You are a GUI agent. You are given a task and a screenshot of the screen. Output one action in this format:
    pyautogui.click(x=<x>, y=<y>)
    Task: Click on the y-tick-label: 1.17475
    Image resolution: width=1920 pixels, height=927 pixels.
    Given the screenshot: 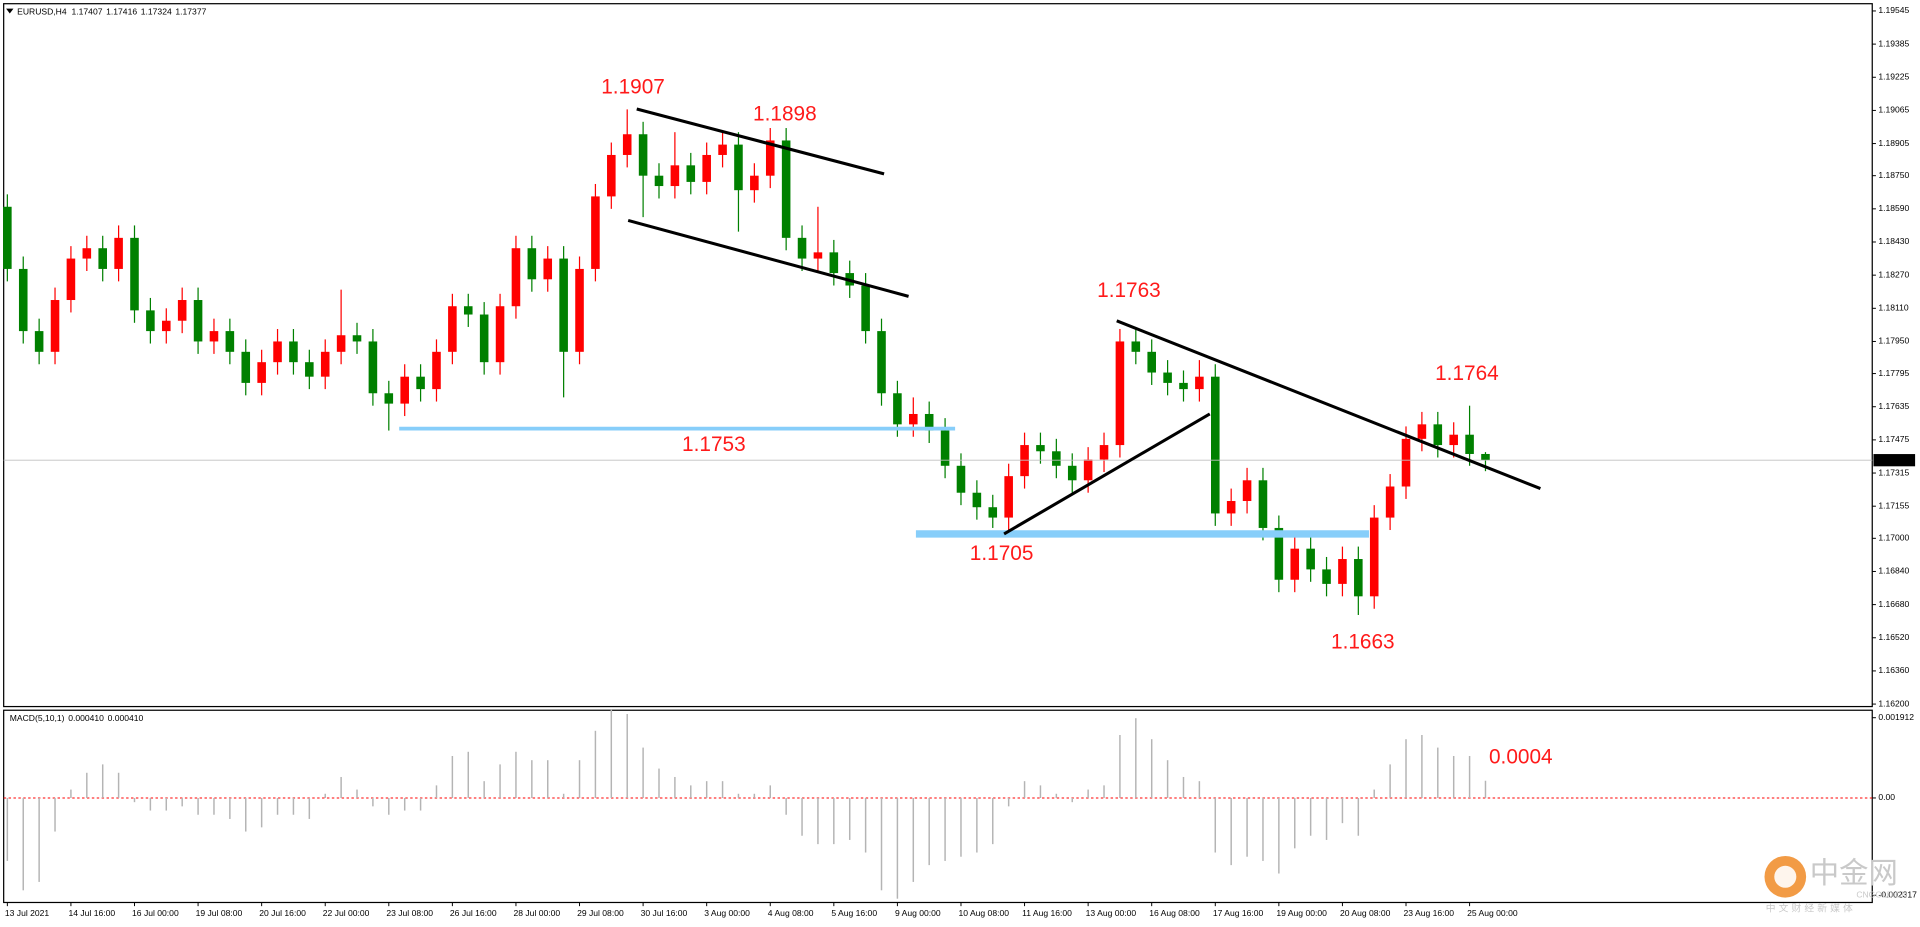 What is the action you would take?
    pyautogui.click(x=1893, y=439)
    